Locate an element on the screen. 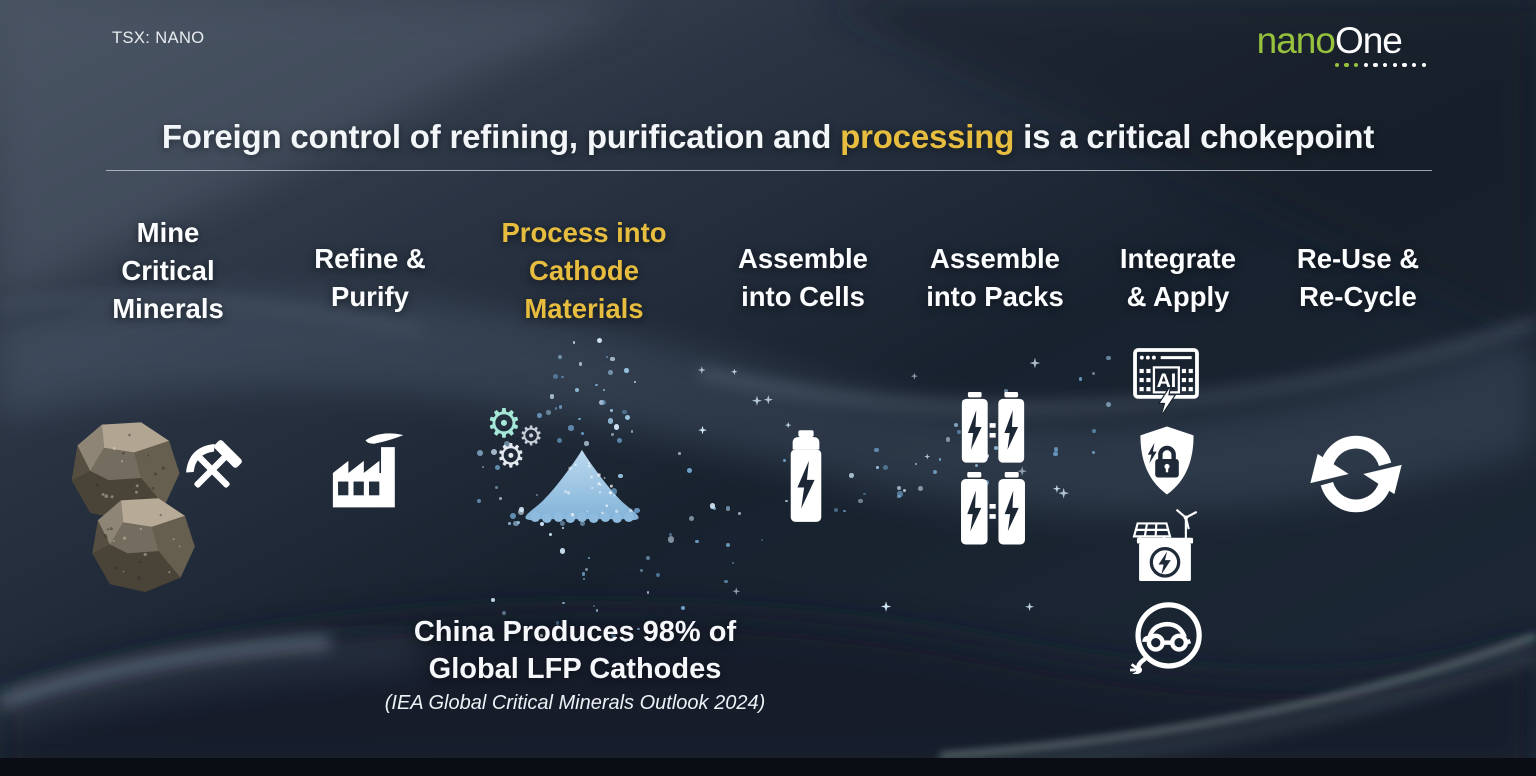 Image resolution: width=1536 pixels, height=776 pixels. battery-pack-icon is located at coordinates (993, 427).